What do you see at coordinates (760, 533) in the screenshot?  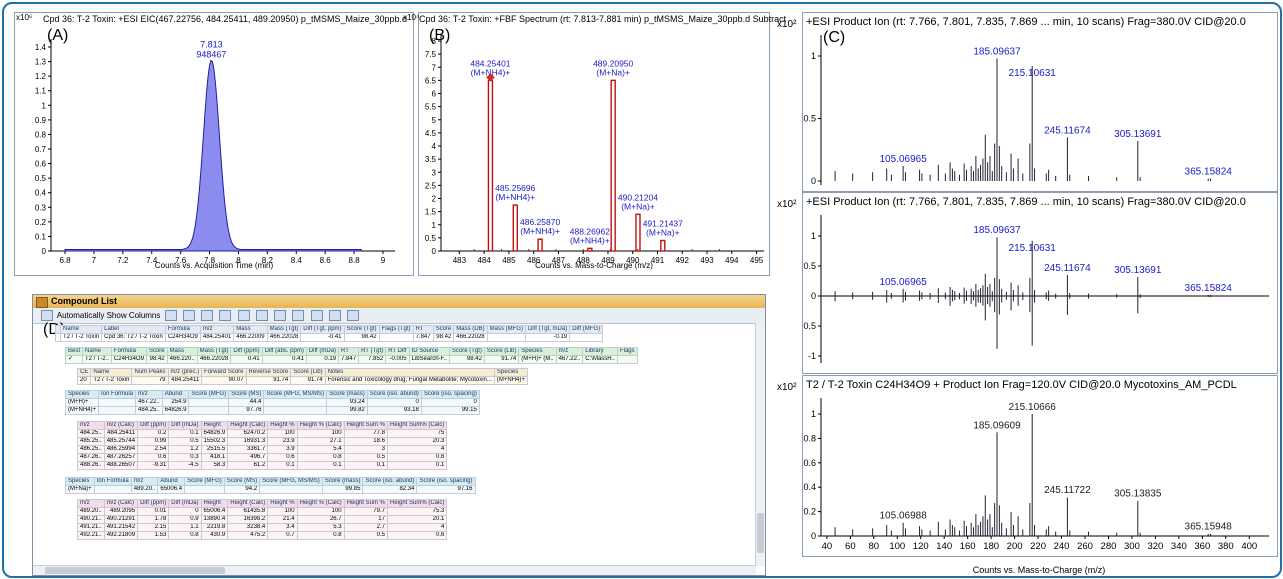 I see `vertical-scroll-thumb` at bounding box center [760, 533].